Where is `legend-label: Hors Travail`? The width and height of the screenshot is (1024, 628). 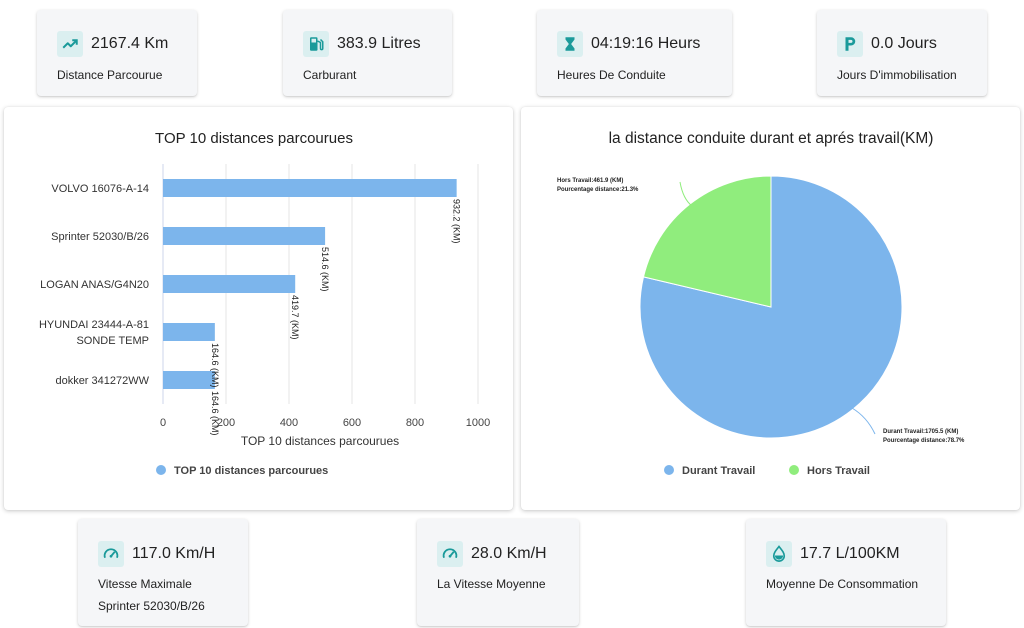
legend-label: Hors Travail is located at coordinates (838, 471).